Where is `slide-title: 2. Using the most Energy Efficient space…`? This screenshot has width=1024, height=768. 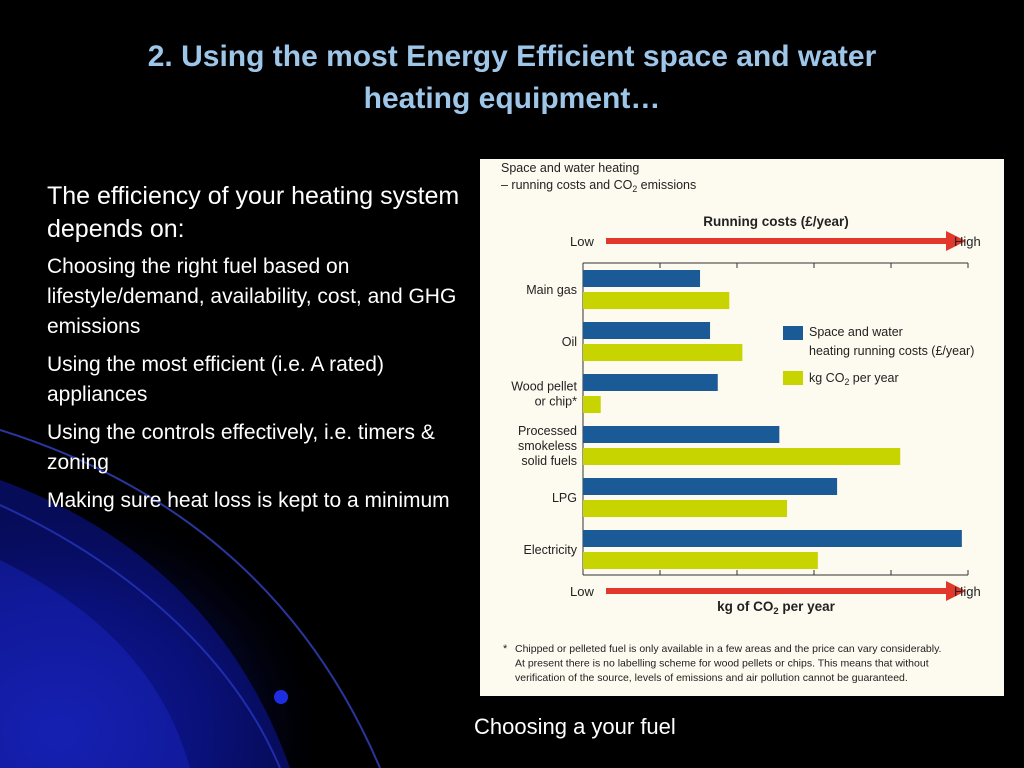
slide-title: 2. Using the most Energy Efficient space… is located at coordinates (512, 78).